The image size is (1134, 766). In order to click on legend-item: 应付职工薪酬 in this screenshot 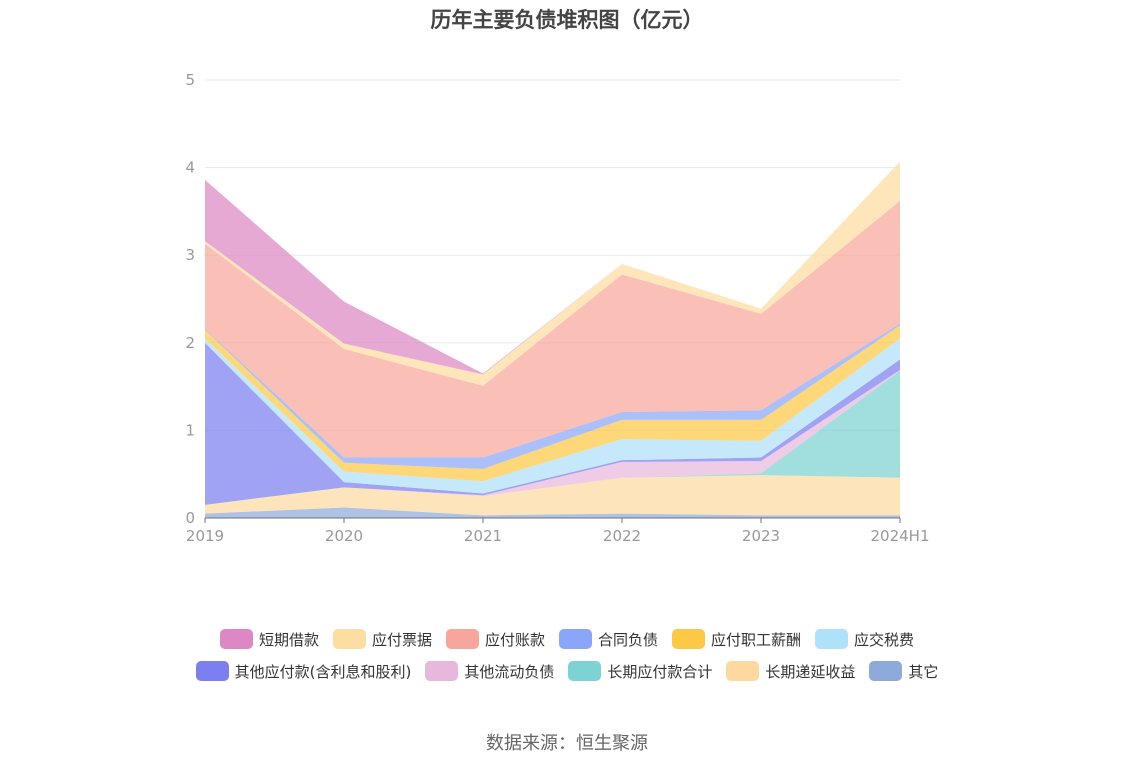, I will do `click(736, 639)`.